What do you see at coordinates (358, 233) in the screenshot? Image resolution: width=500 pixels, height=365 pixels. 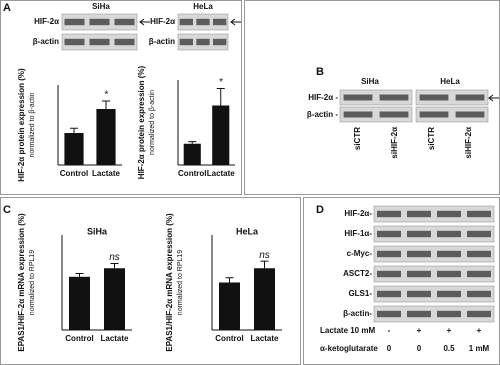 I see `blot-row-label: HIF-1α-` at bounding box center [358, 233].